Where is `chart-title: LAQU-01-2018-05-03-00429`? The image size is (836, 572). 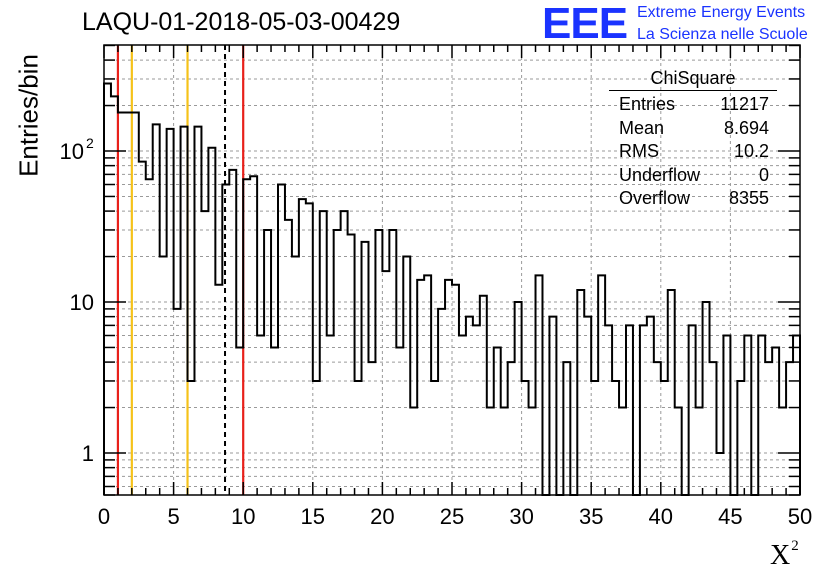 chart-title: LAQU-01-2018-05-03-00429 is located at coordinates (241, 22).